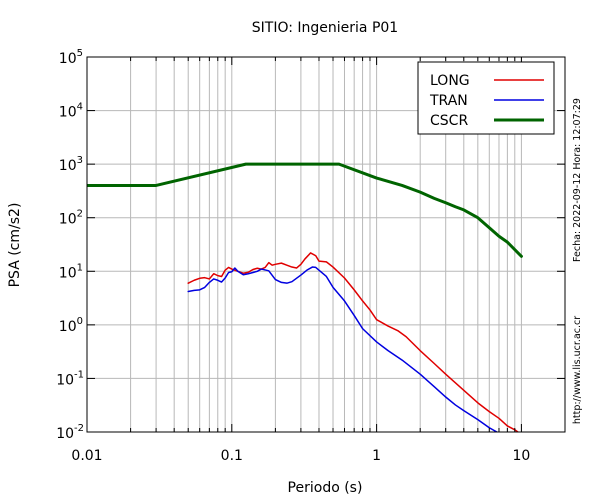 The height and width of the screenshot is (500, 600). Describe the element at coordinates (86, 456) in the screenshot. I see `x-tick-label: 0.01` at that location.